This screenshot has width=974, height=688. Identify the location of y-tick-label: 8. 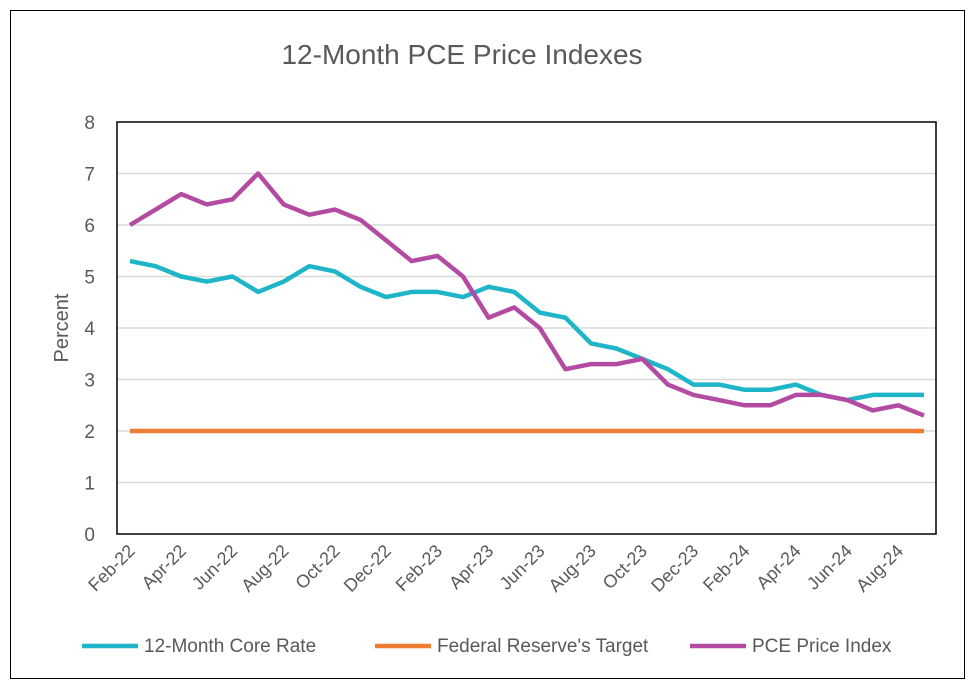
(89, 123).